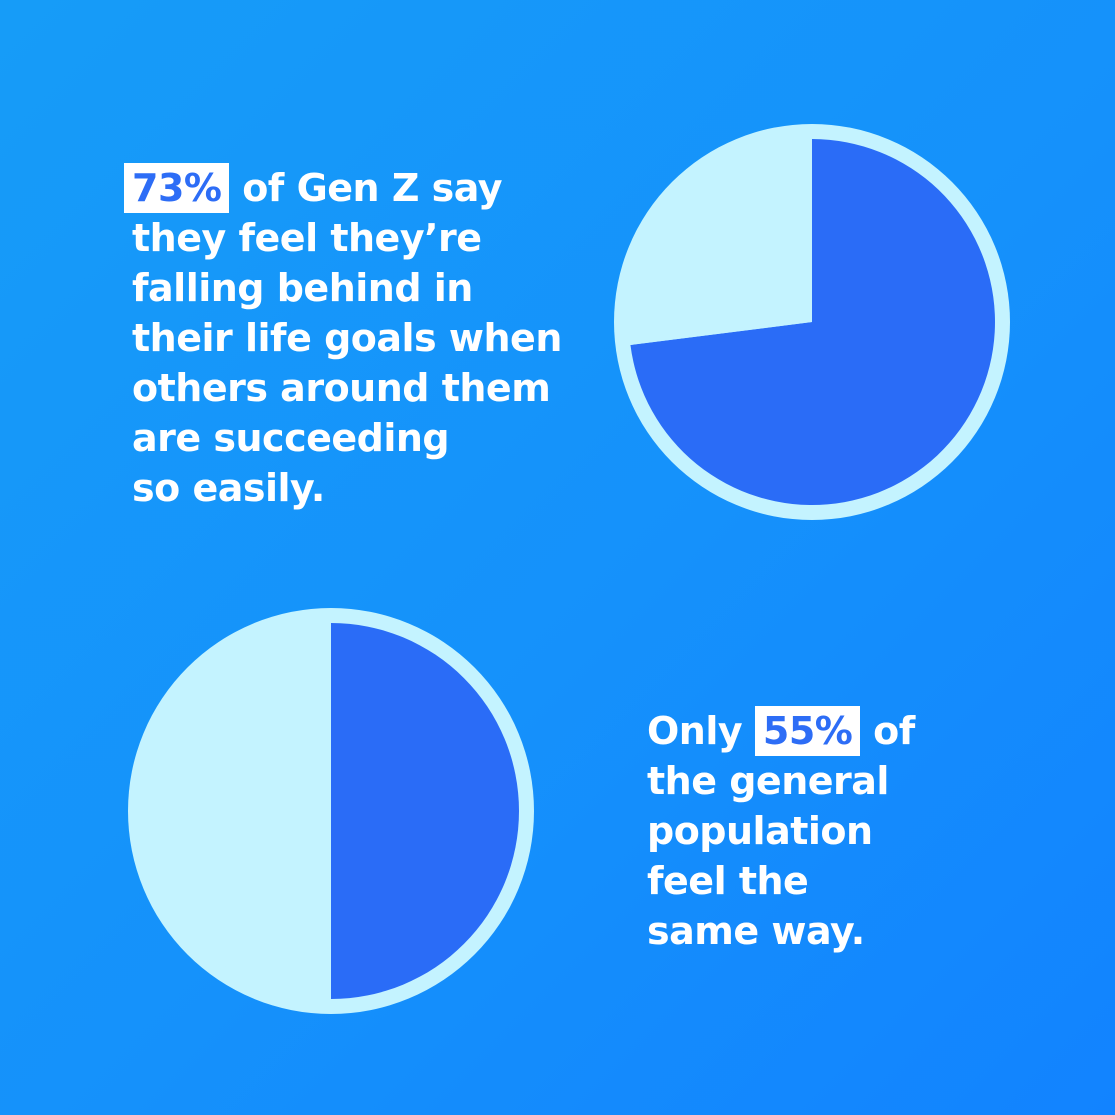  I want to click on general-percentage-highlight: 55%, so click(807, 731).